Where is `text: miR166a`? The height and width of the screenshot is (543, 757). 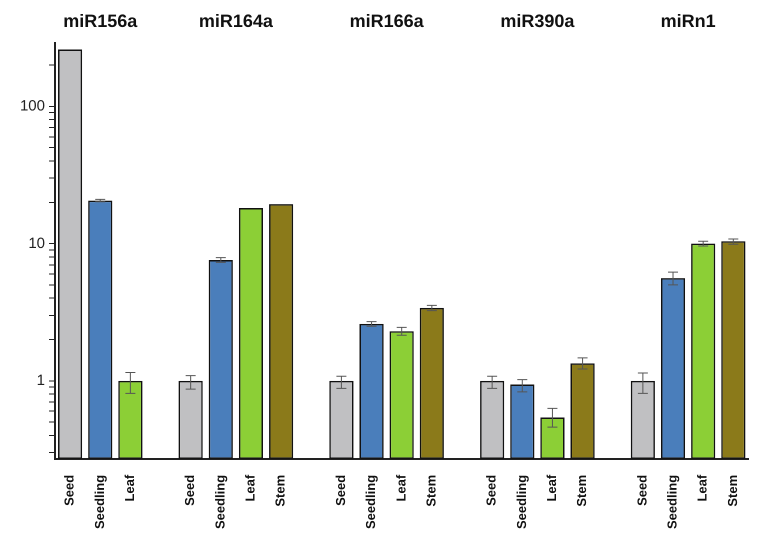
text: miR166a is located at coordinates (387, 20).